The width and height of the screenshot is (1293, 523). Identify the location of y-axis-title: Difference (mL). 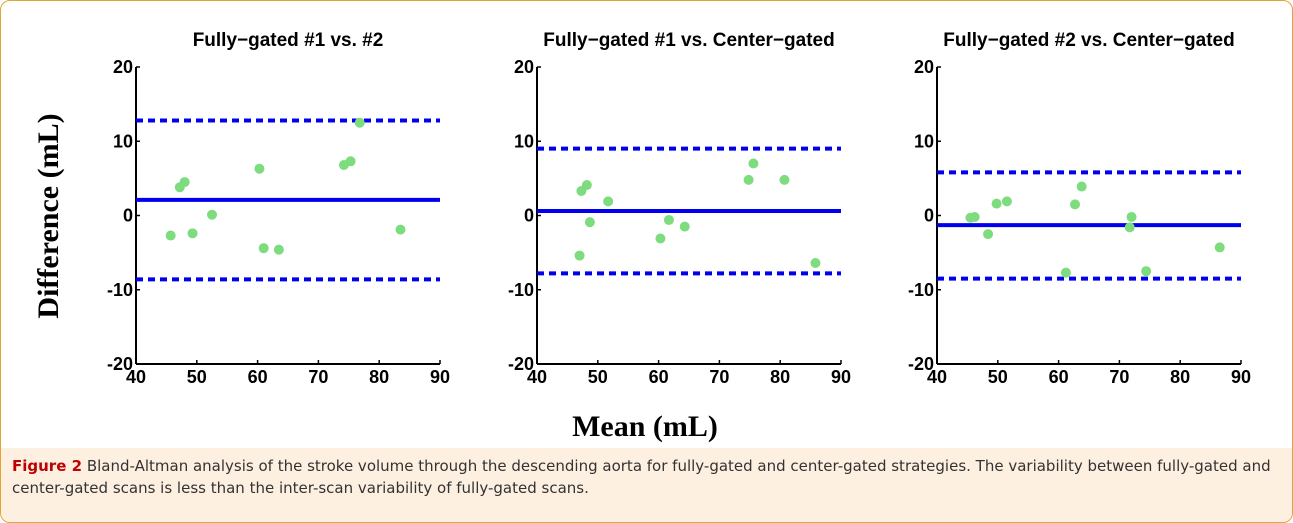
(48, 215).